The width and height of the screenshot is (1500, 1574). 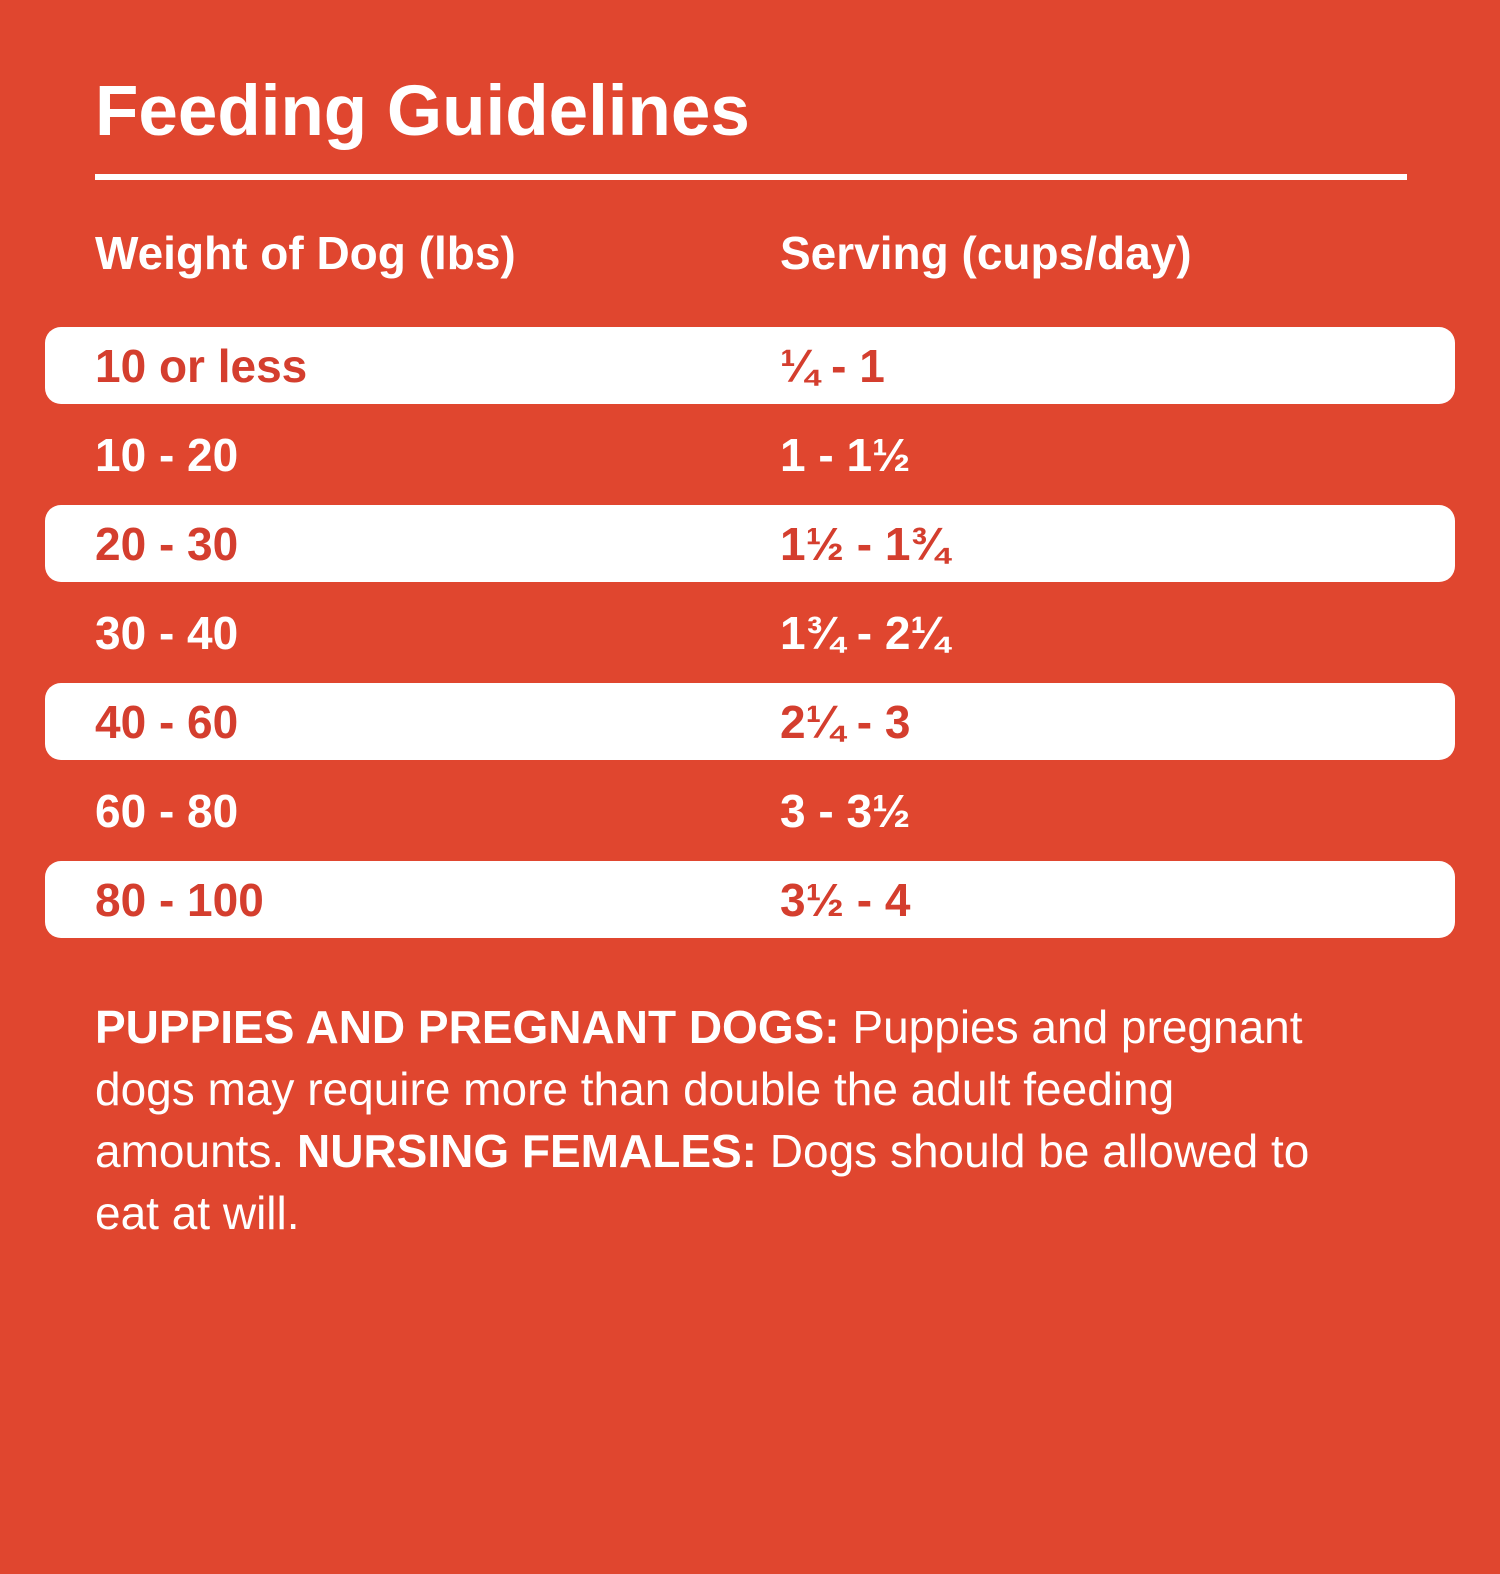 What do you see at coordinates (751, 177) in the screenshot?
I see `title-underline` at bounding box center [751, 177].